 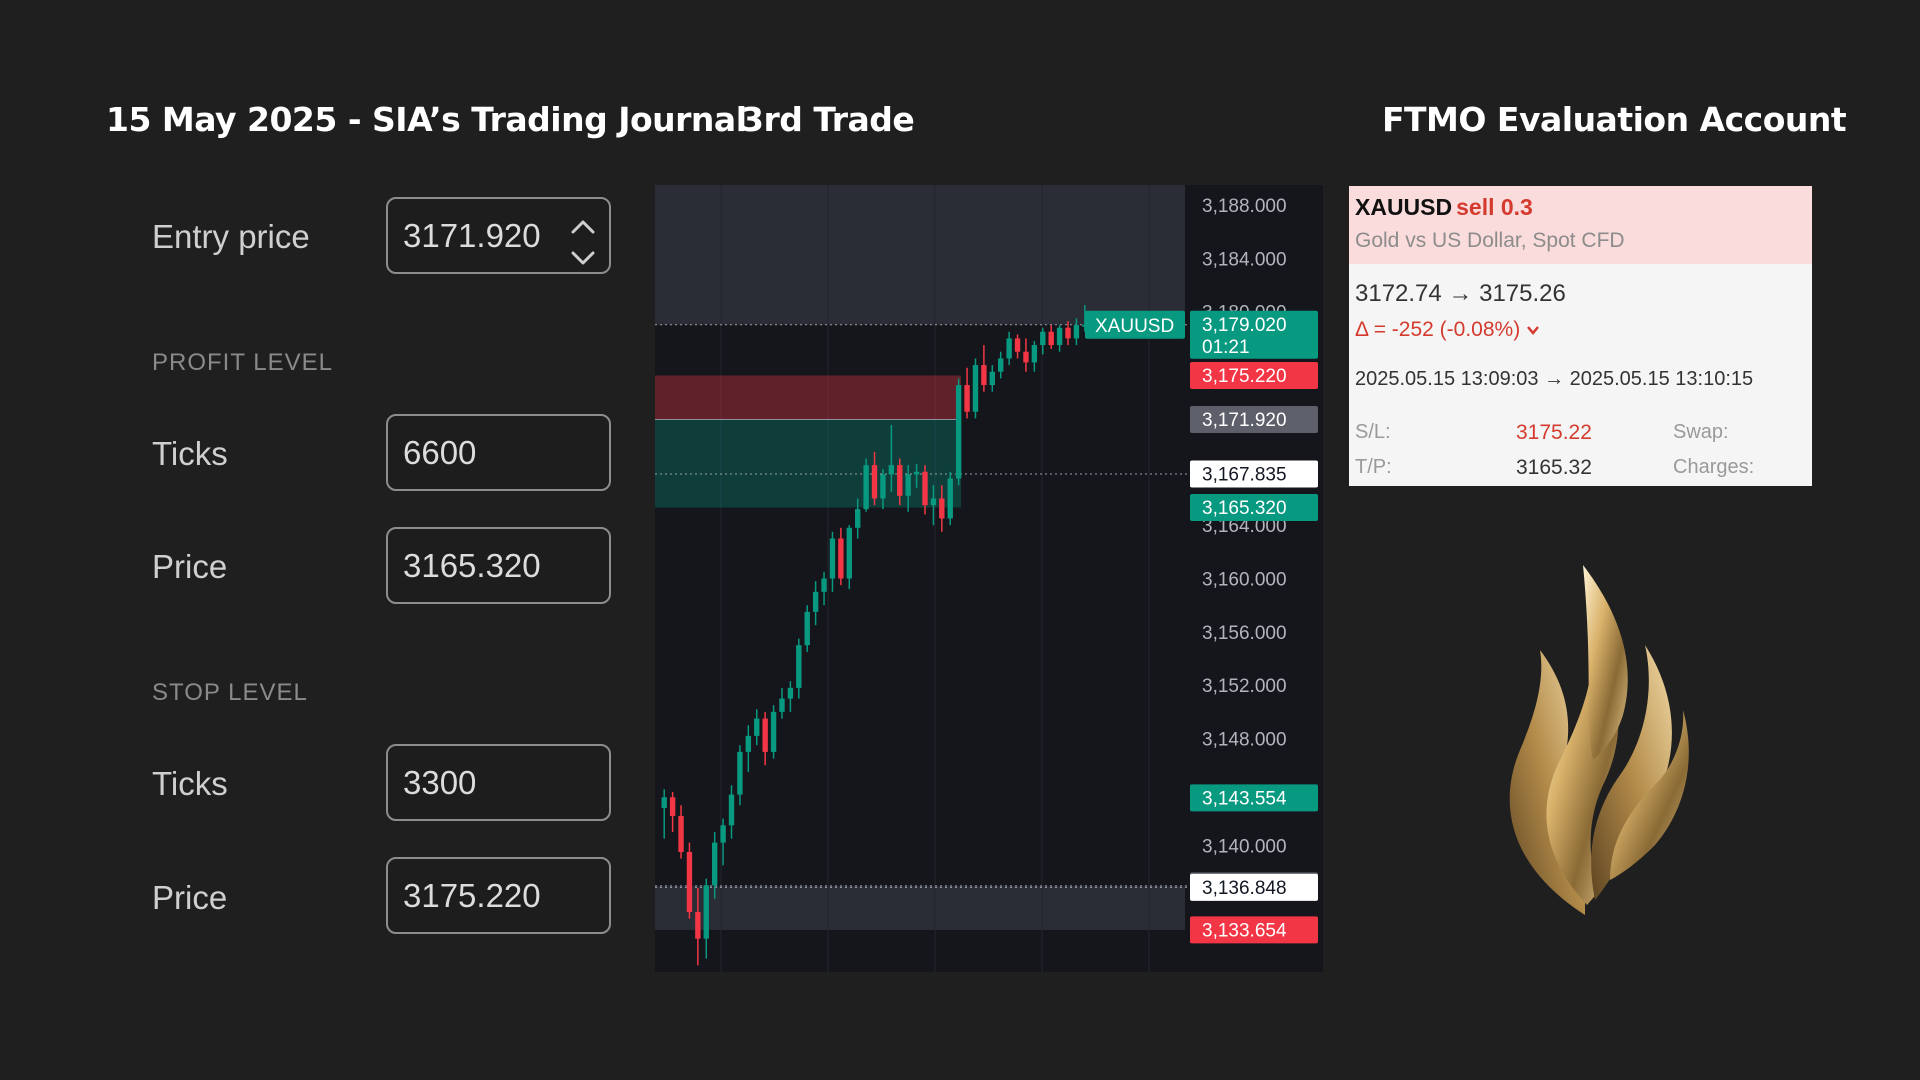 What do you see at coordinates (472, 235) in the screenshot?
I see `entry-price-value: 3171.920` at bounding box center [472, 235].